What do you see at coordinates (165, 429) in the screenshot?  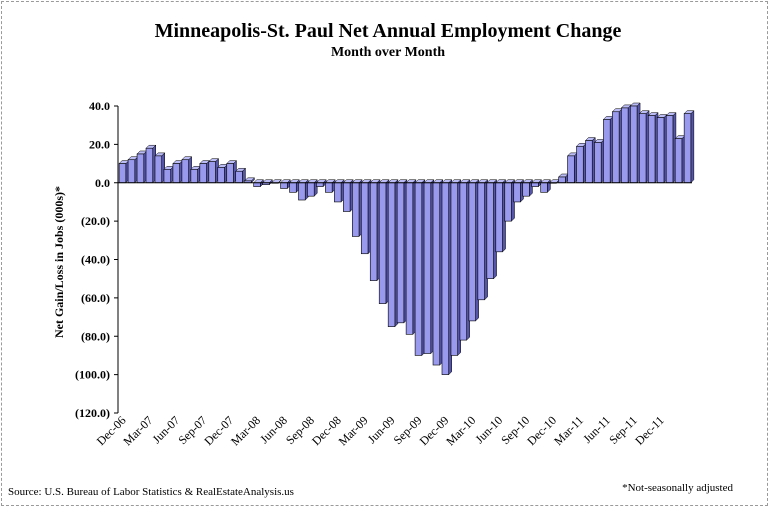 I see `x-tick-label: Jun-07` at bounding box center [165, 429].